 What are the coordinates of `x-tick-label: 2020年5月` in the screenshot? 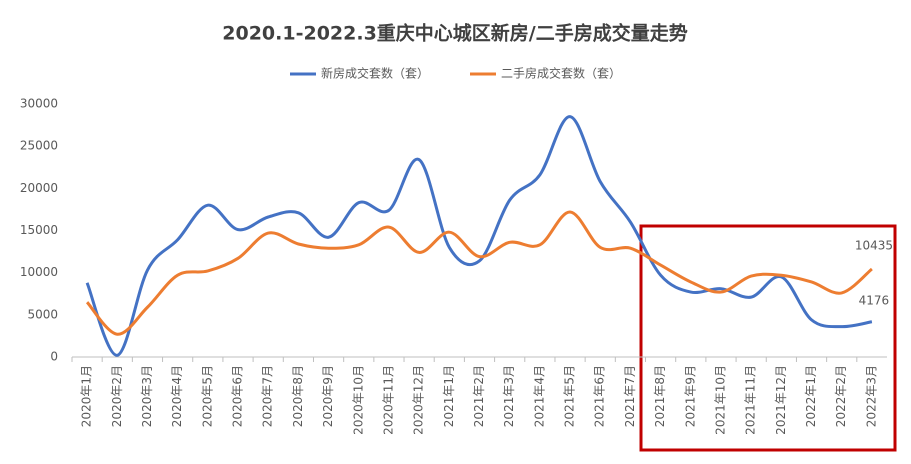 It's located at (207, 396).